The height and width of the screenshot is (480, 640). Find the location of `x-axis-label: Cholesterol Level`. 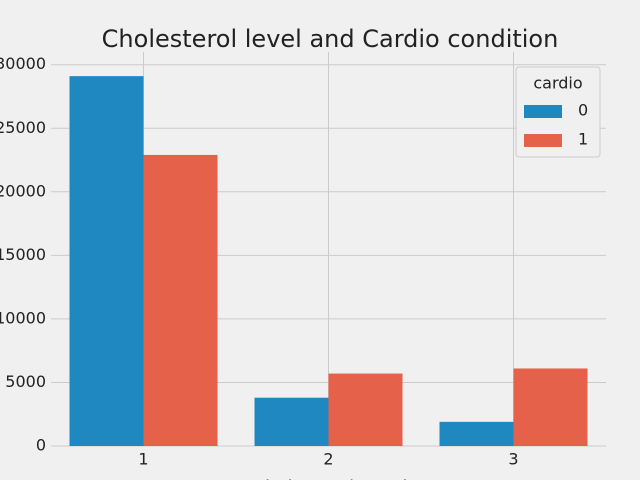

x-axis-label: Cholesterol Level is located at coordinates (330, 478).